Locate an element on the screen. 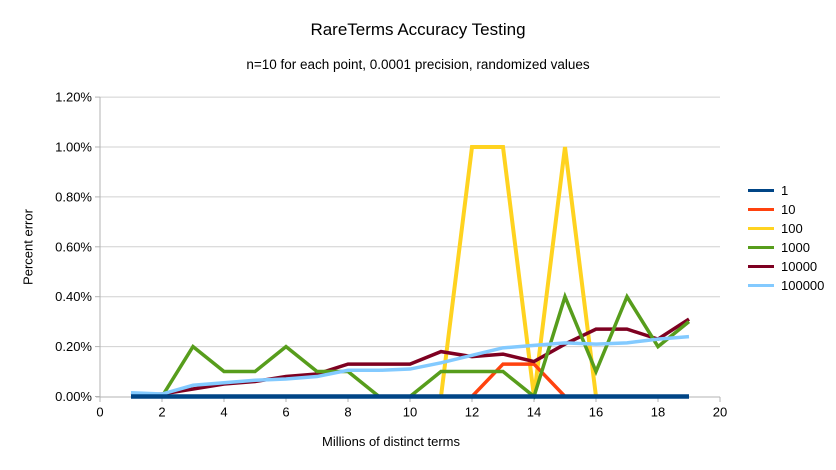 The height and width of the screenshot is (470, 836). legend-label: 100000 is located at coordinates (803, 285).